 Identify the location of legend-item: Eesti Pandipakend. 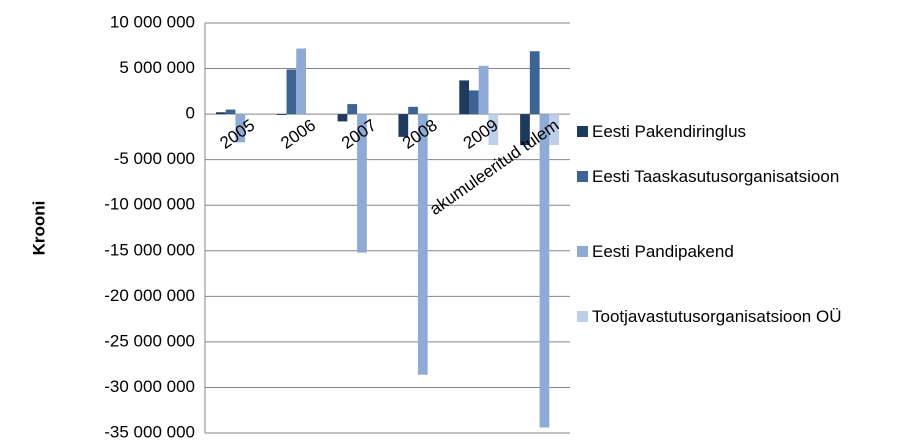
(719, 251).